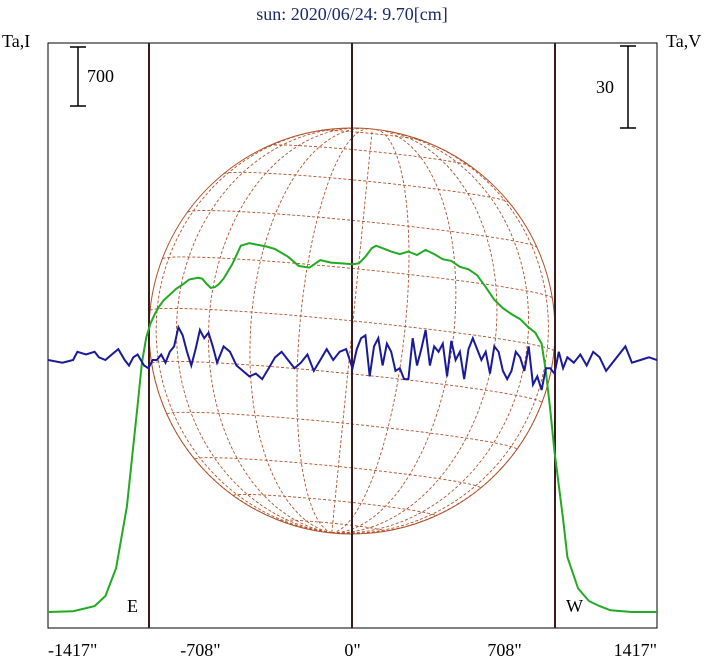 The image size is (708, 662). What do you see at coordinates (100, 76) in the screenshot?
I see `intensity-scale-label: 700` at bounding box center [100, 76].